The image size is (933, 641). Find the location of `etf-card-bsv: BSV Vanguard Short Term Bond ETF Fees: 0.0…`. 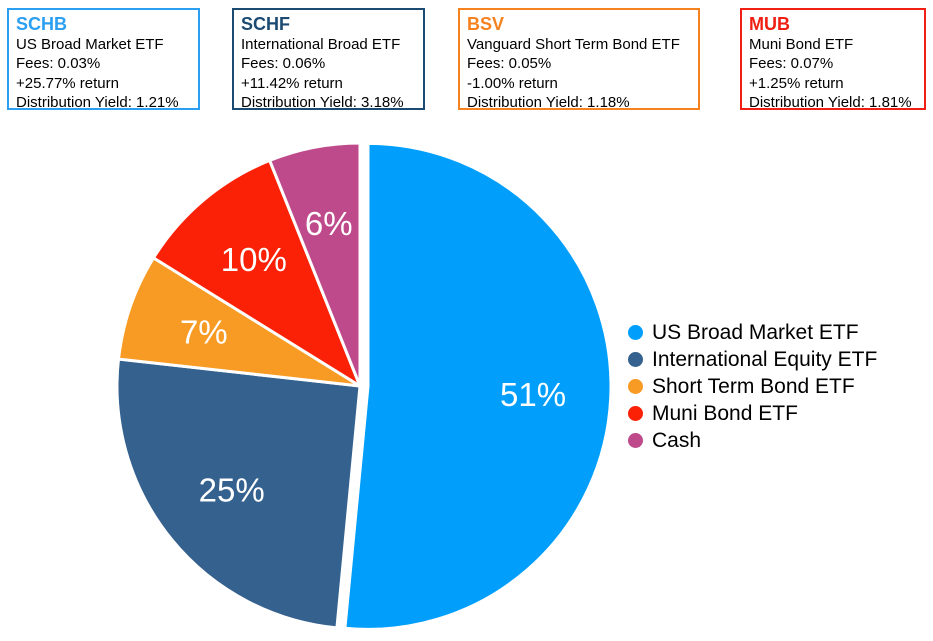

etf-card-bsv: BSV Vanguard Short Term Bond ETF Fees: 0.0… is located at coordinates (579, 60).